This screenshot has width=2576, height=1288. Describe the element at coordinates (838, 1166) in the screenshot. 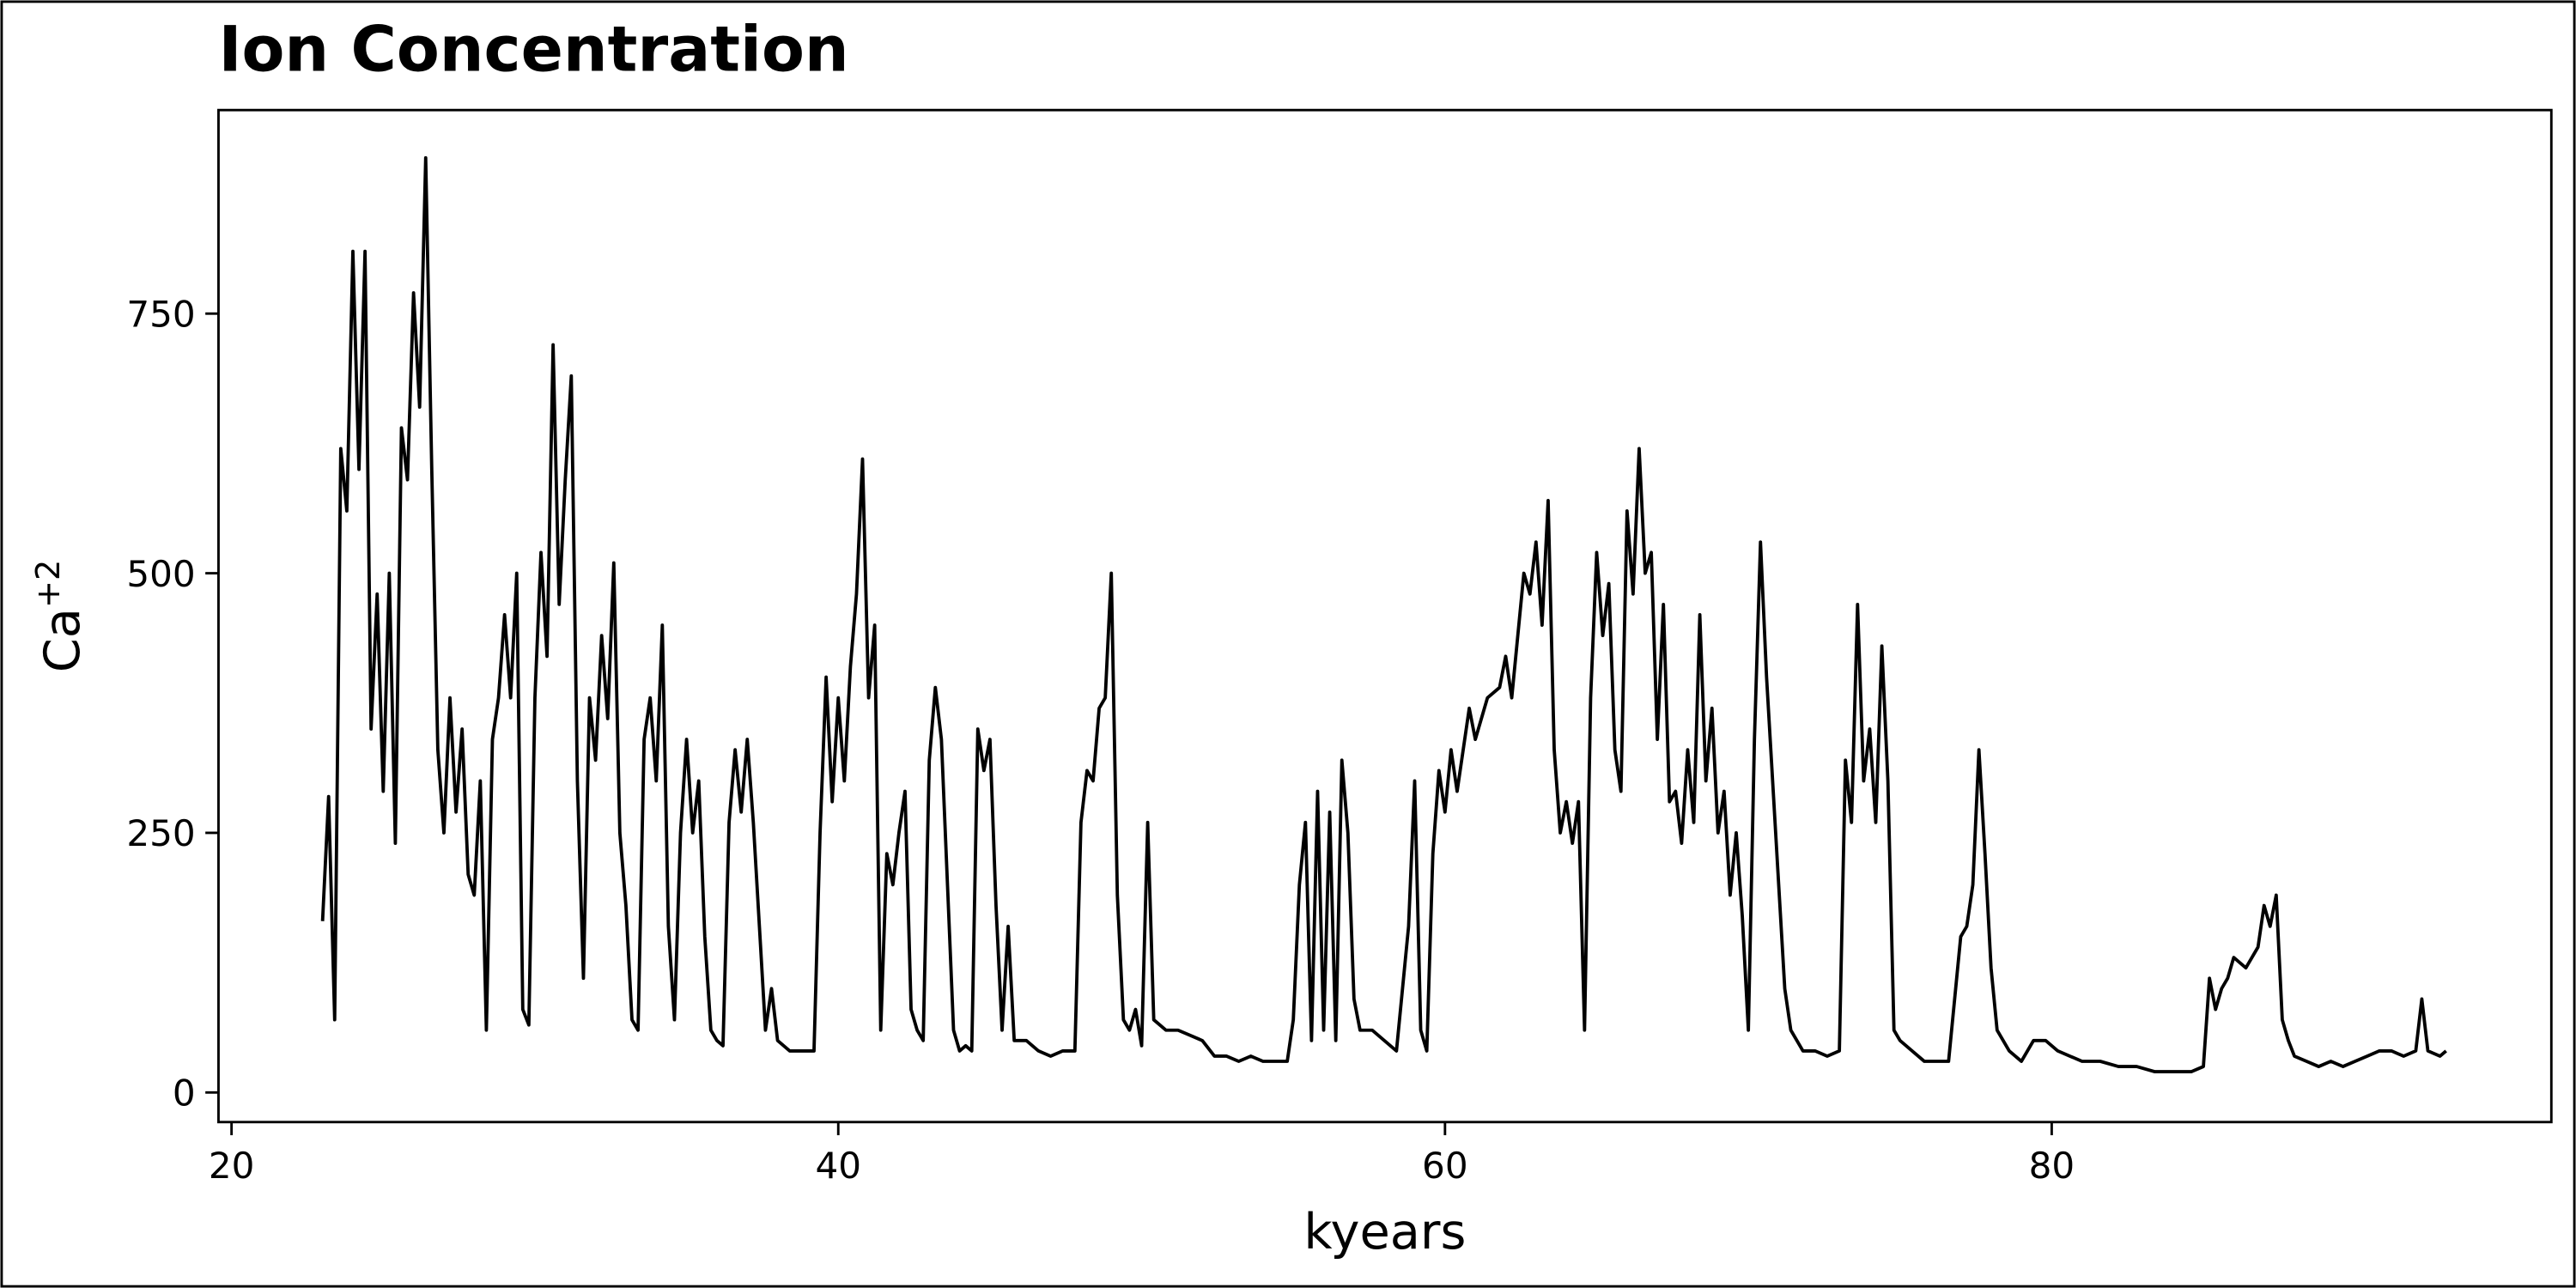

I see `x-tick-label: 40` at that location.